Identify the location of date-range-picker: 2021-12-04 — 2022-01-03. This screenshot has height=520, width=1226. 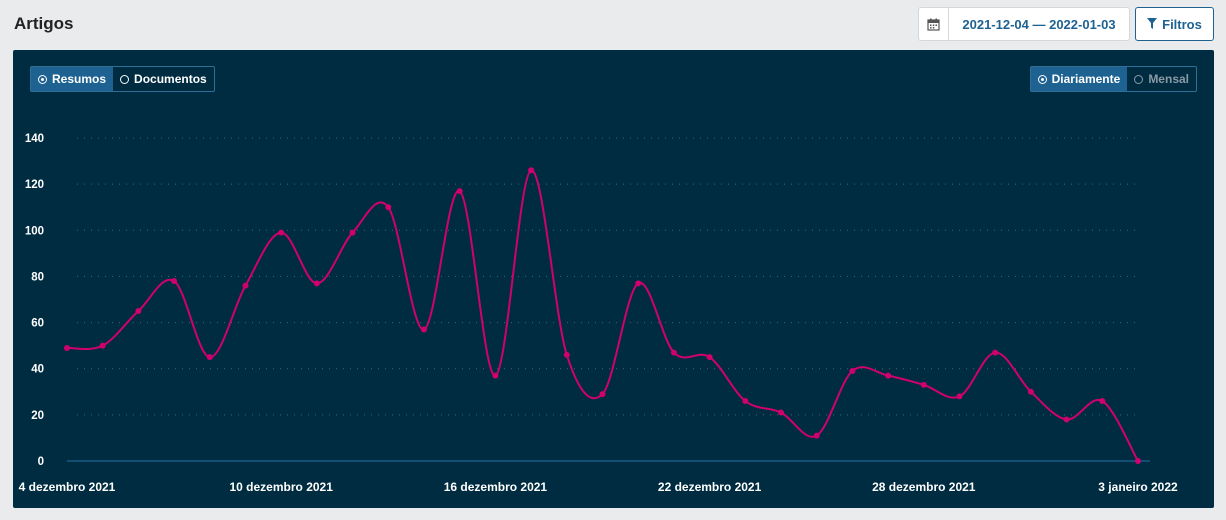
(1024, 24).